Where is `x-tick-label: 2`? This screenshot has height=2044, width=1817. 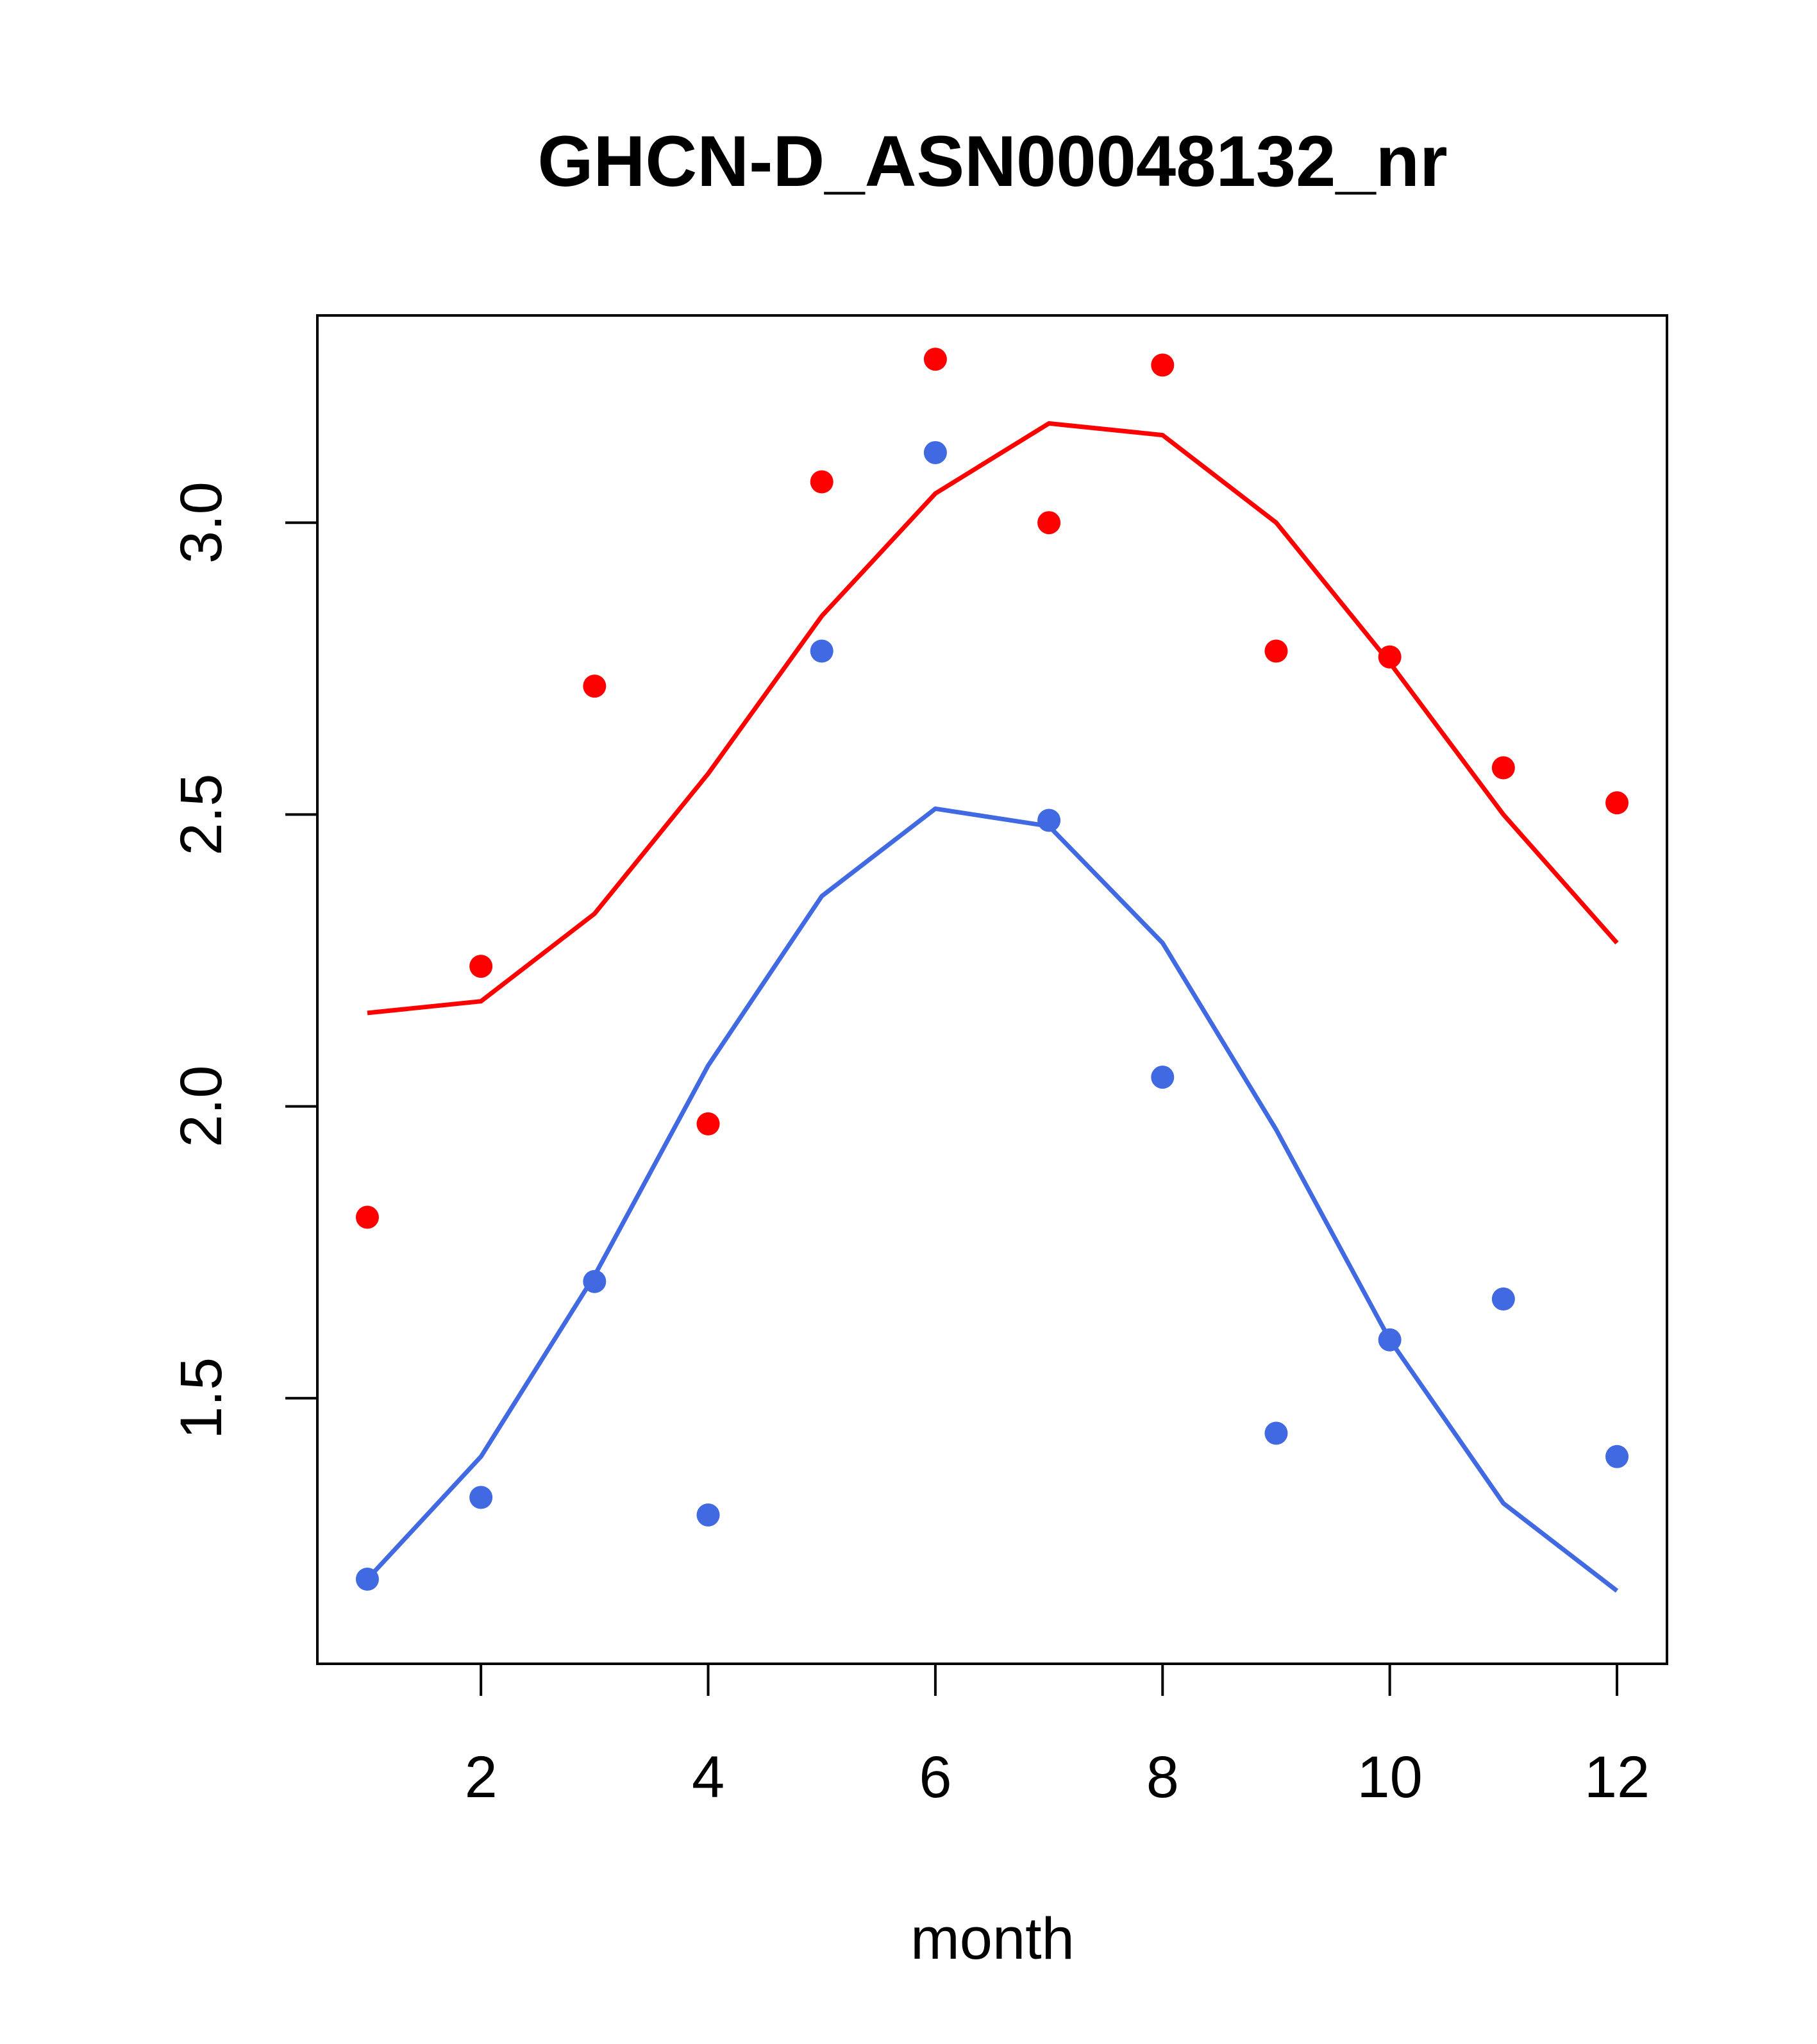 x-tick-label: 2 is located at coordinates (481, 1777).